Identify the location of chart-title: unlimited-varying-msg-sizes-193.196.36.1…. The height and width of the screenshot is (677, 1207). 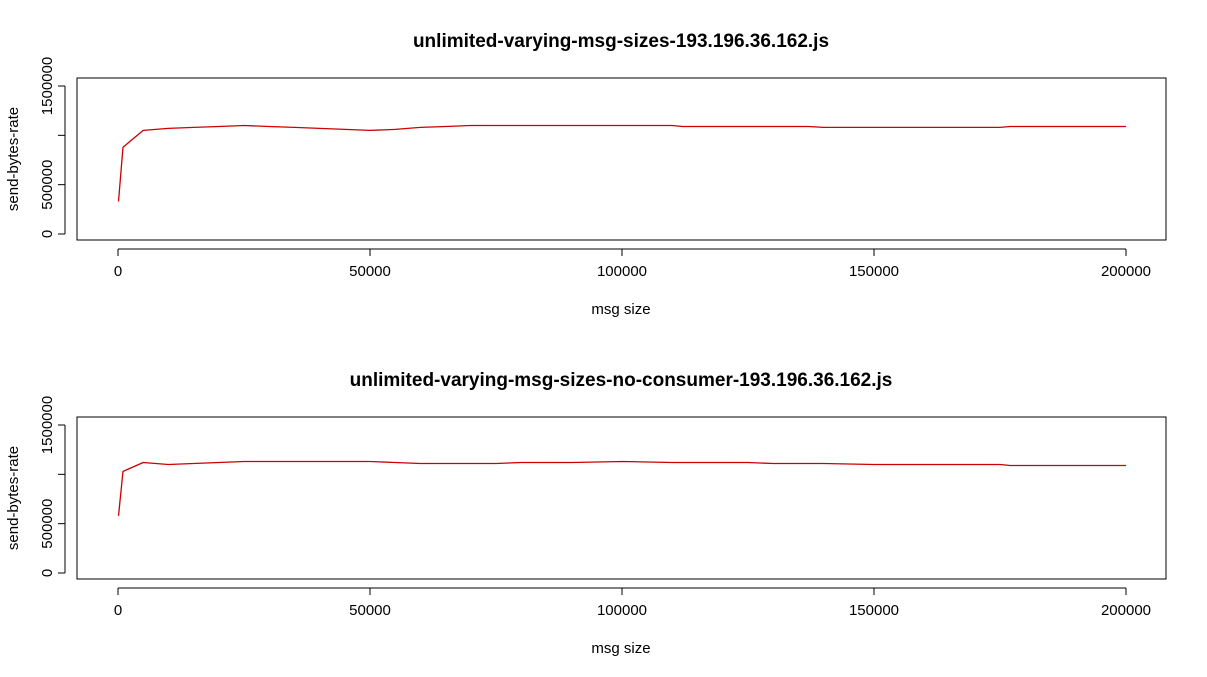
(621, 41).